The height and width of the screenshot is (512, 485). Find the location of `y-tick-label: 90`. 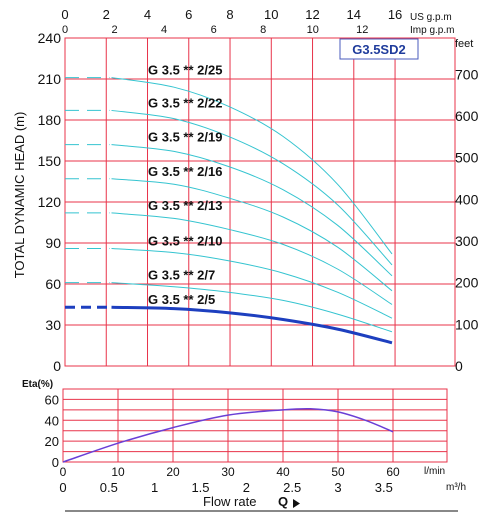

y-tick-label: 90 is located at coordinates (53, 243).